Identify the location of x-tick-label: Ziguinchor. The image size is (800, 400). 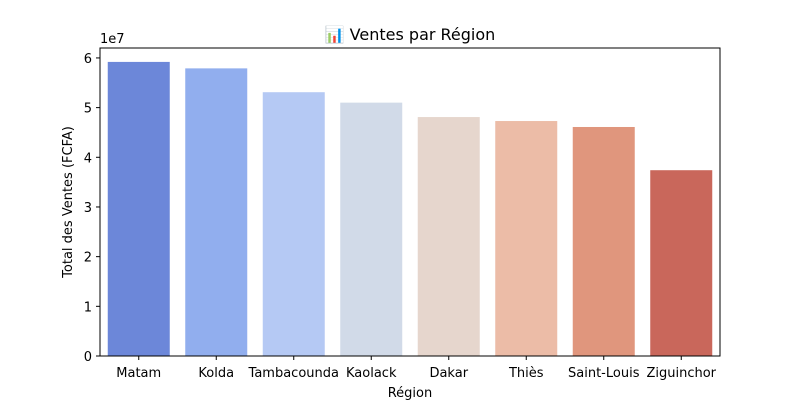
(681, 373).